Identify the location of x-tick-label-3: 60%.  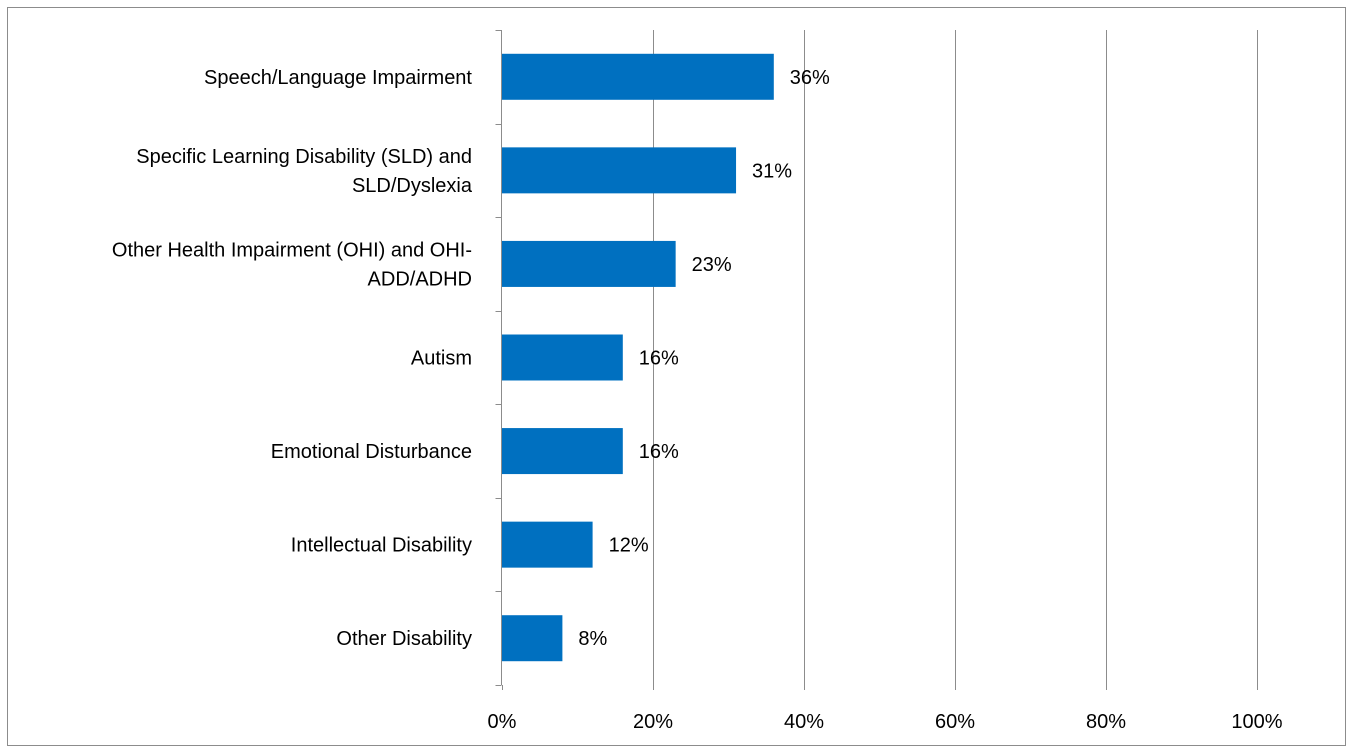
(955, 722).